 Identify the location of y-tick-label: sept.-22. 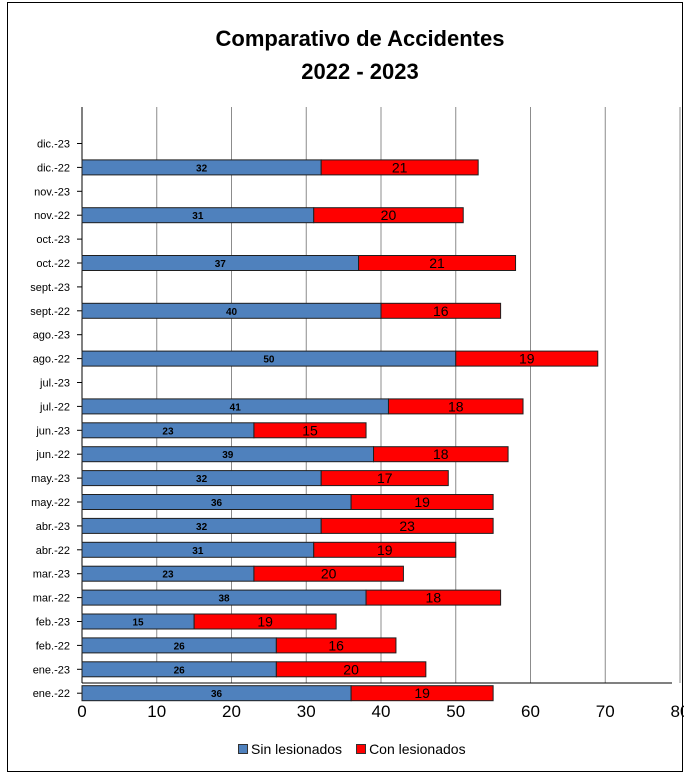
(50, 312).